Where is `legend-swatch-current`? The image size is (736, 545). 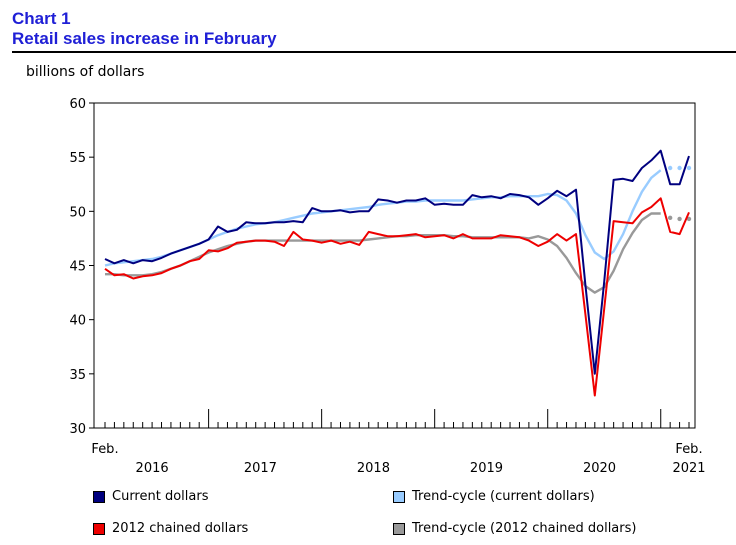
legend-swatch-current is located at coordinates (99, 496).